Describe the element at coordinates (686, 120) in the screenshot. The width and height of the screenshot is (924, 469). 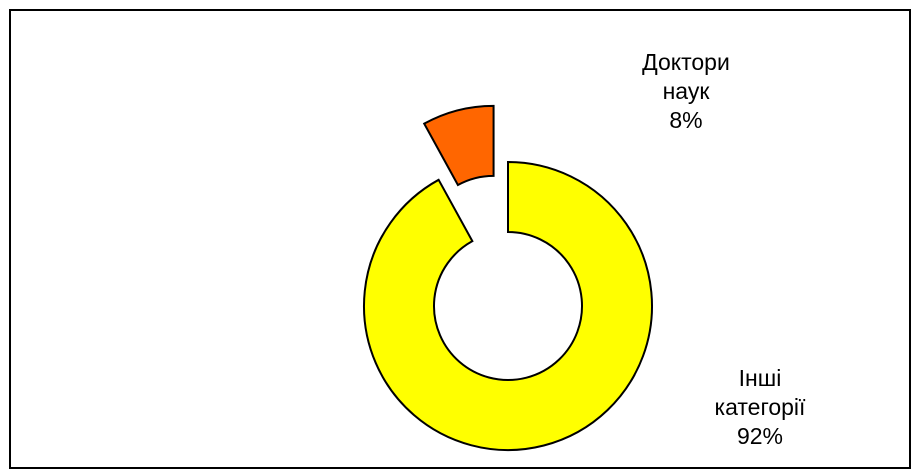
I see `data-label-doctors-value: 8%` at that location.